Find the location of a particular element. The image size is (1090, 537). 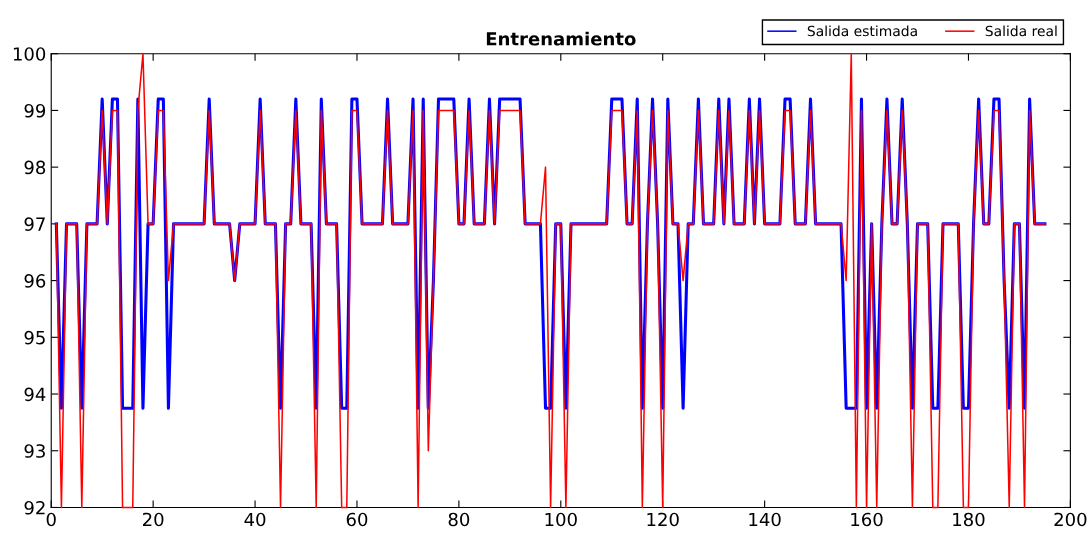

y-tick-label: 92 is located at coordinates (34, 507).